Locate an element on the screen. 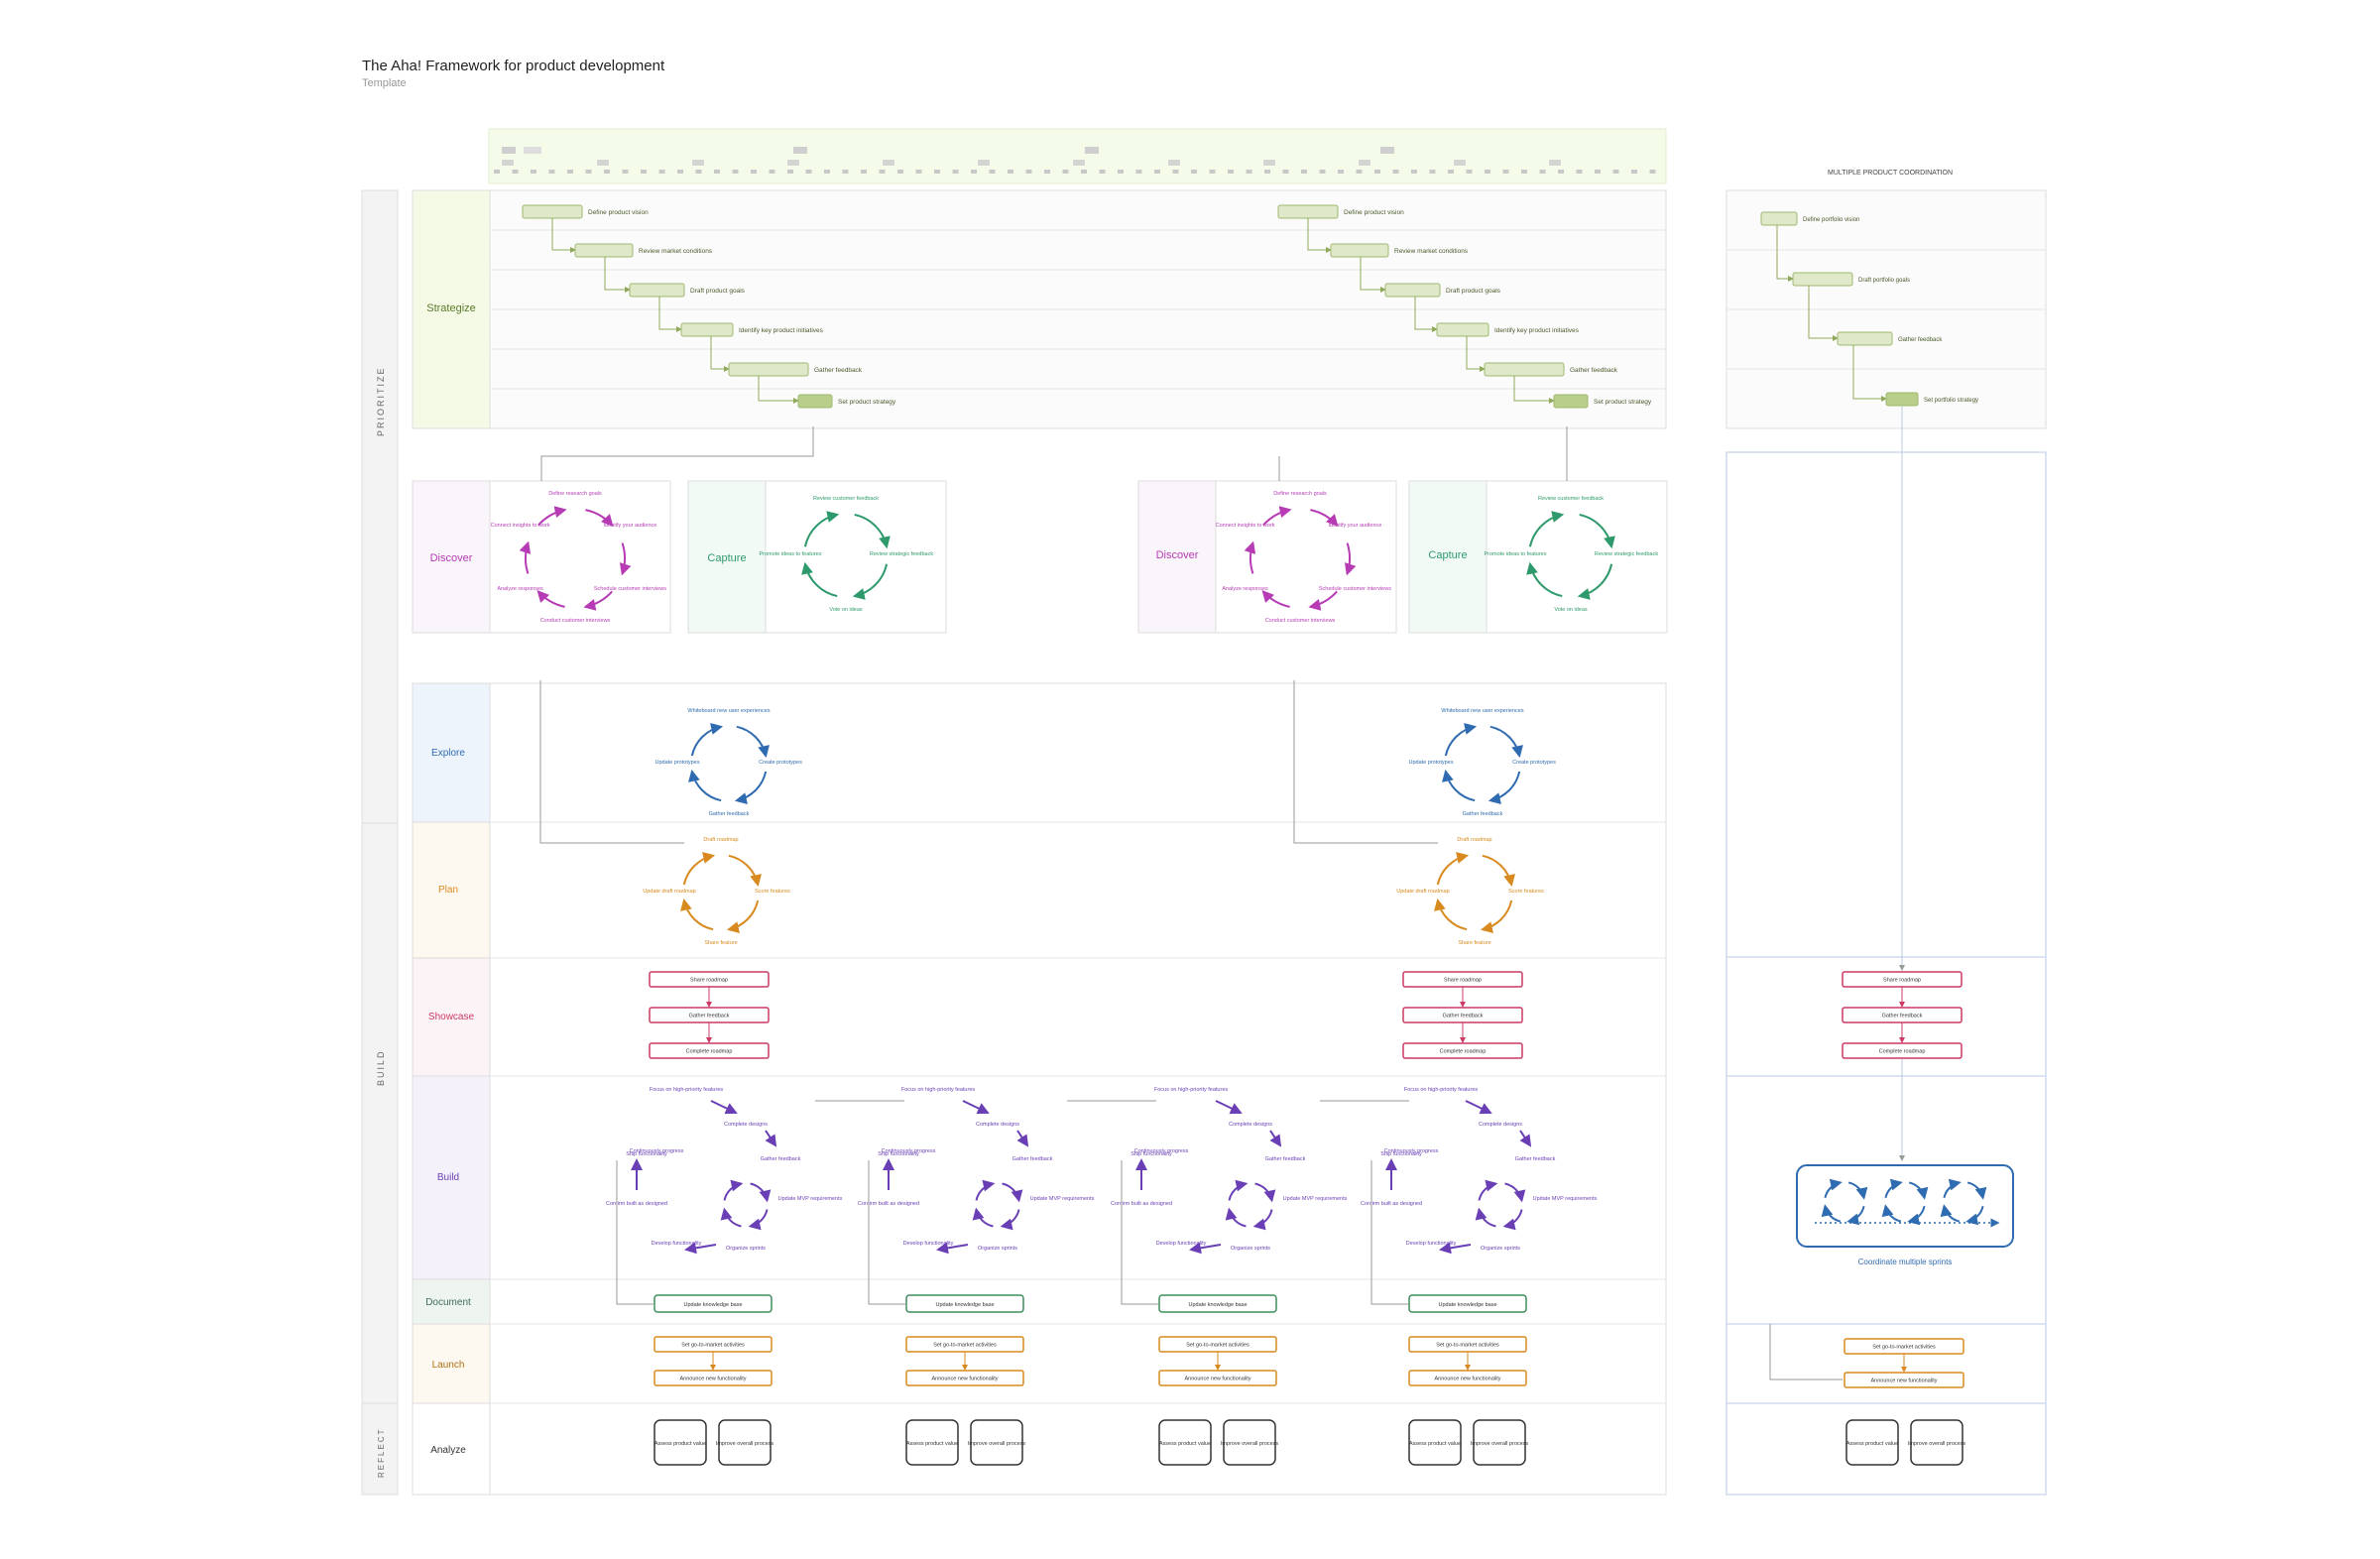  multi-showcase-label: Complete roadmap is located at coordinates (1902, 1052).